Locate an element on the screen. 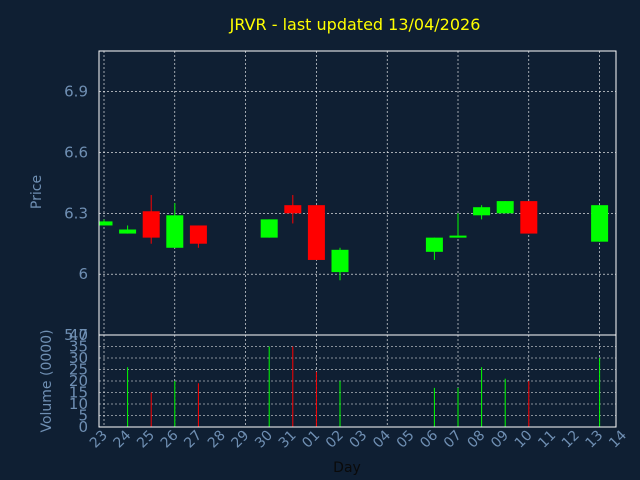  x-axis-label: Day is located at coordinates (347, 468).